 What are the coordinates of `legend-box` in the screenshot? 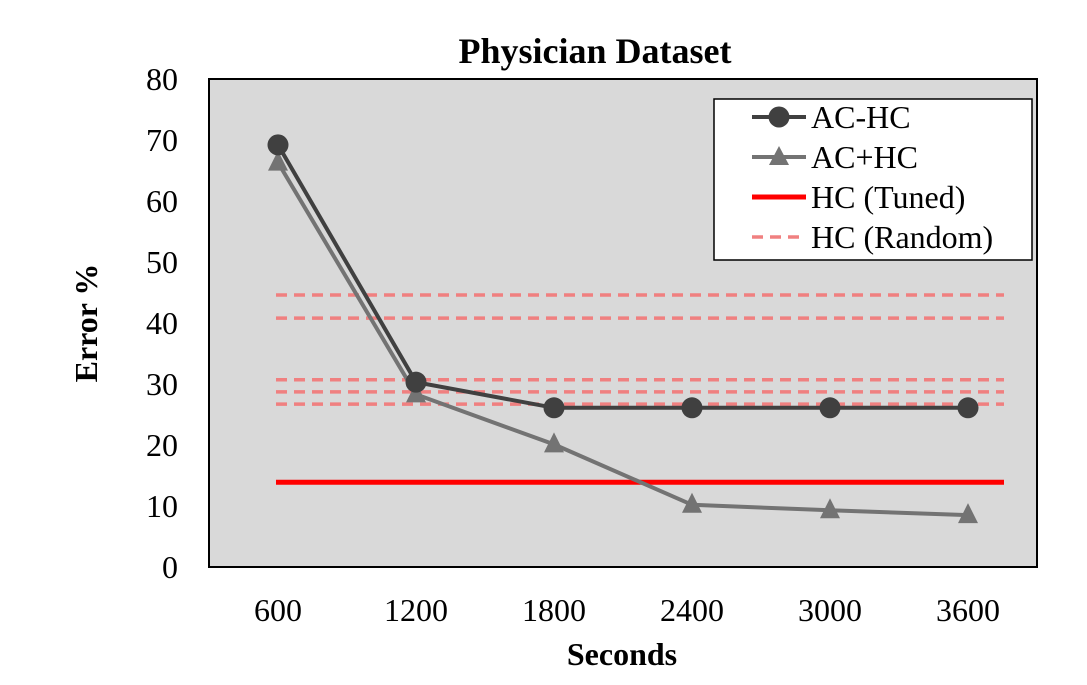 It's located at (873, 179).